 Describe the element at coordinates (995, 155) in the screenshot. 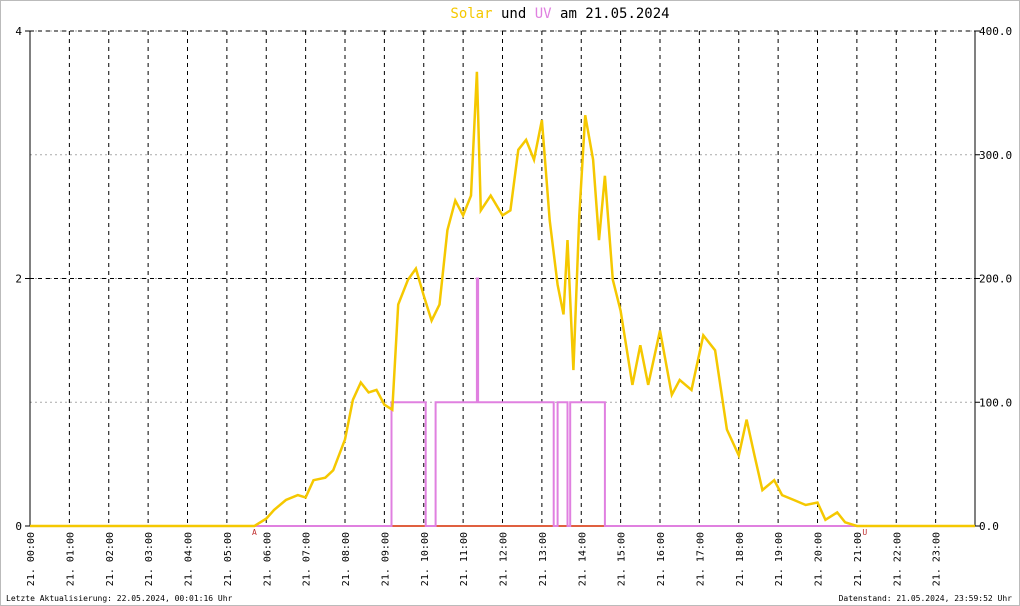

I see `y2-tick-label: 300.0` at that location.